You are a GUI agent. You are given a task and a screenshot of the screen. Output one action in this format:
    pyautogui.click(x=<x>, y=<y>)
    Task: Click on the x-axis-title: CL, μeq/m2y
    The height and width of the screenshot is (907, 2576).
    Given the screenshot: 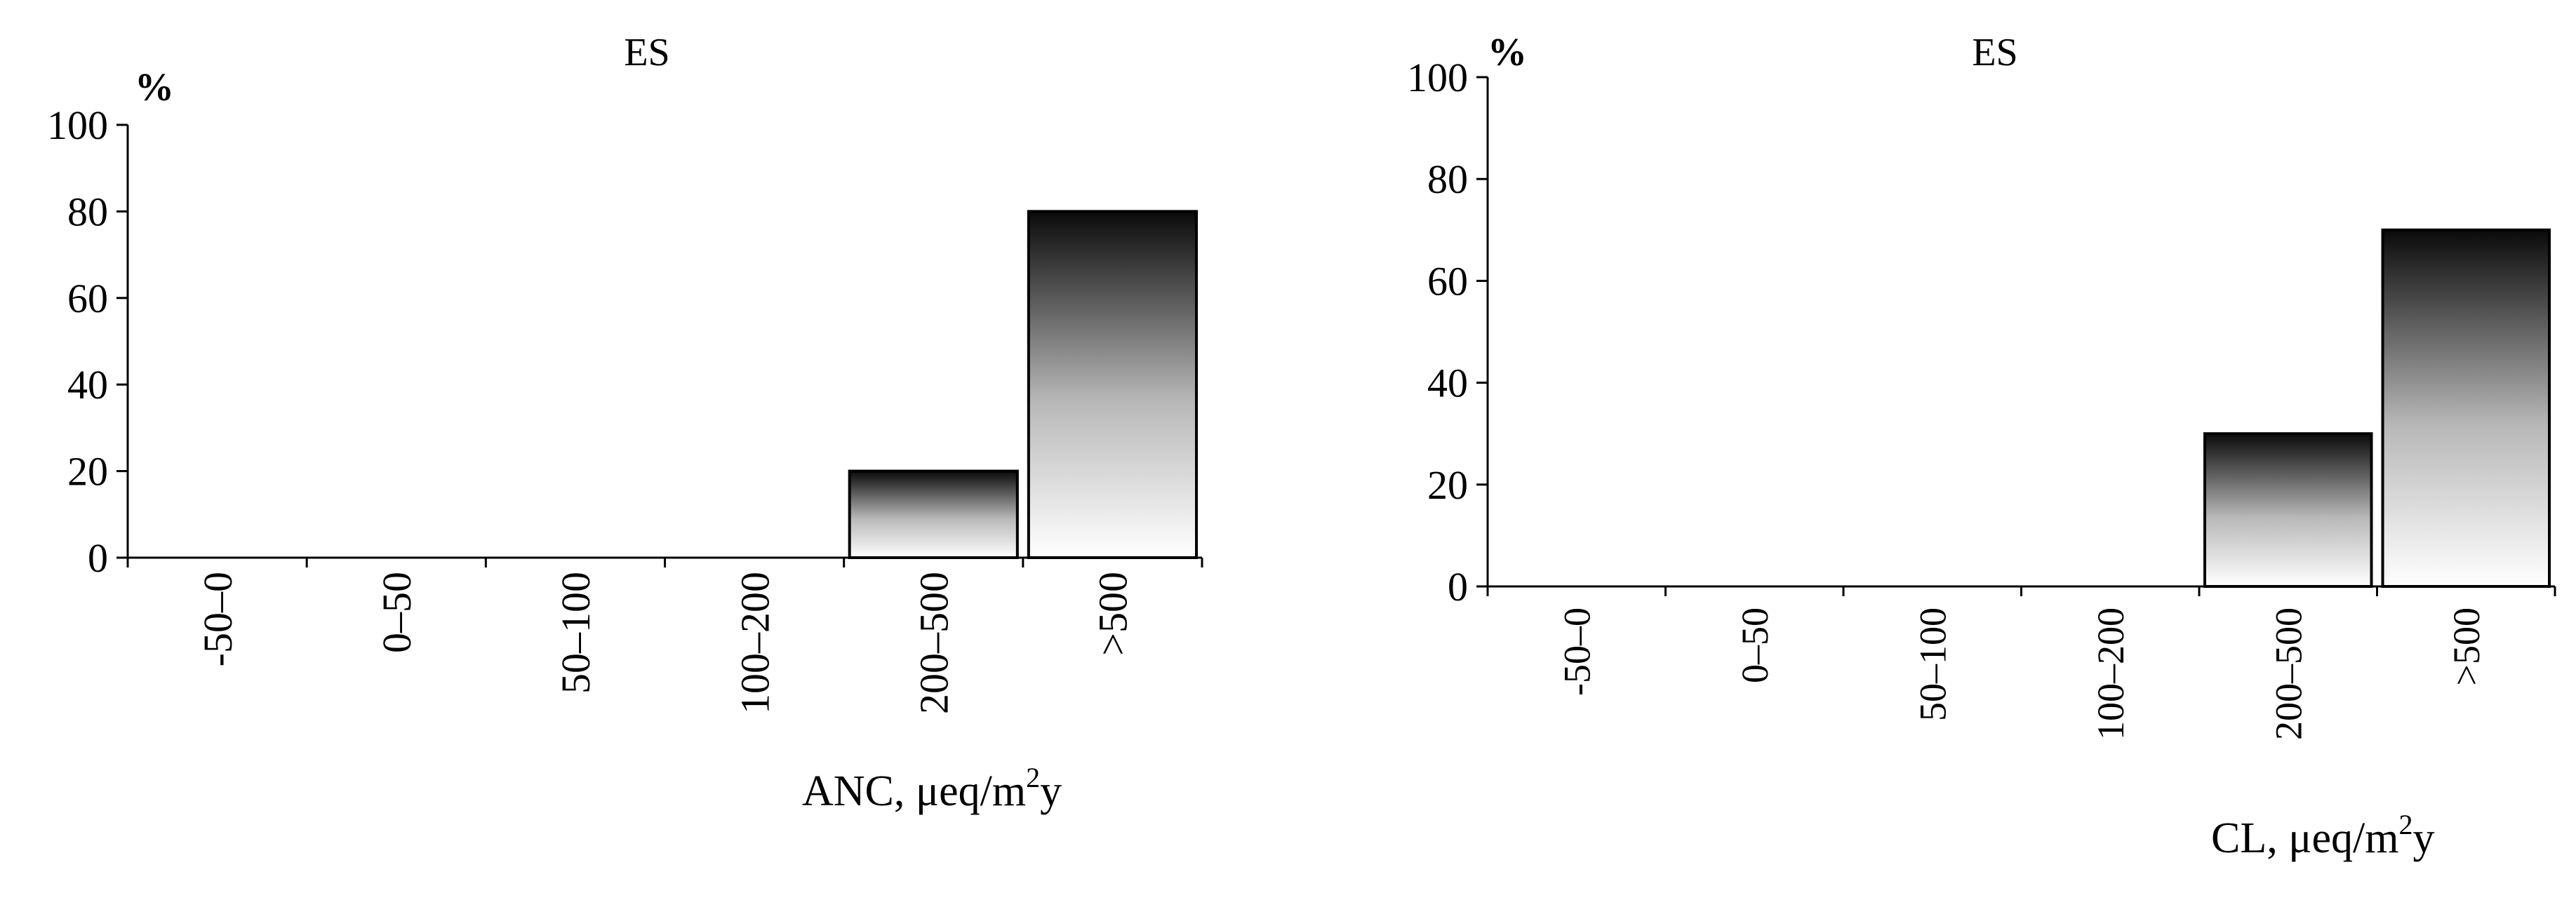 What is the action you would take?
    pyautogui.click(x=2322, y=835)
    